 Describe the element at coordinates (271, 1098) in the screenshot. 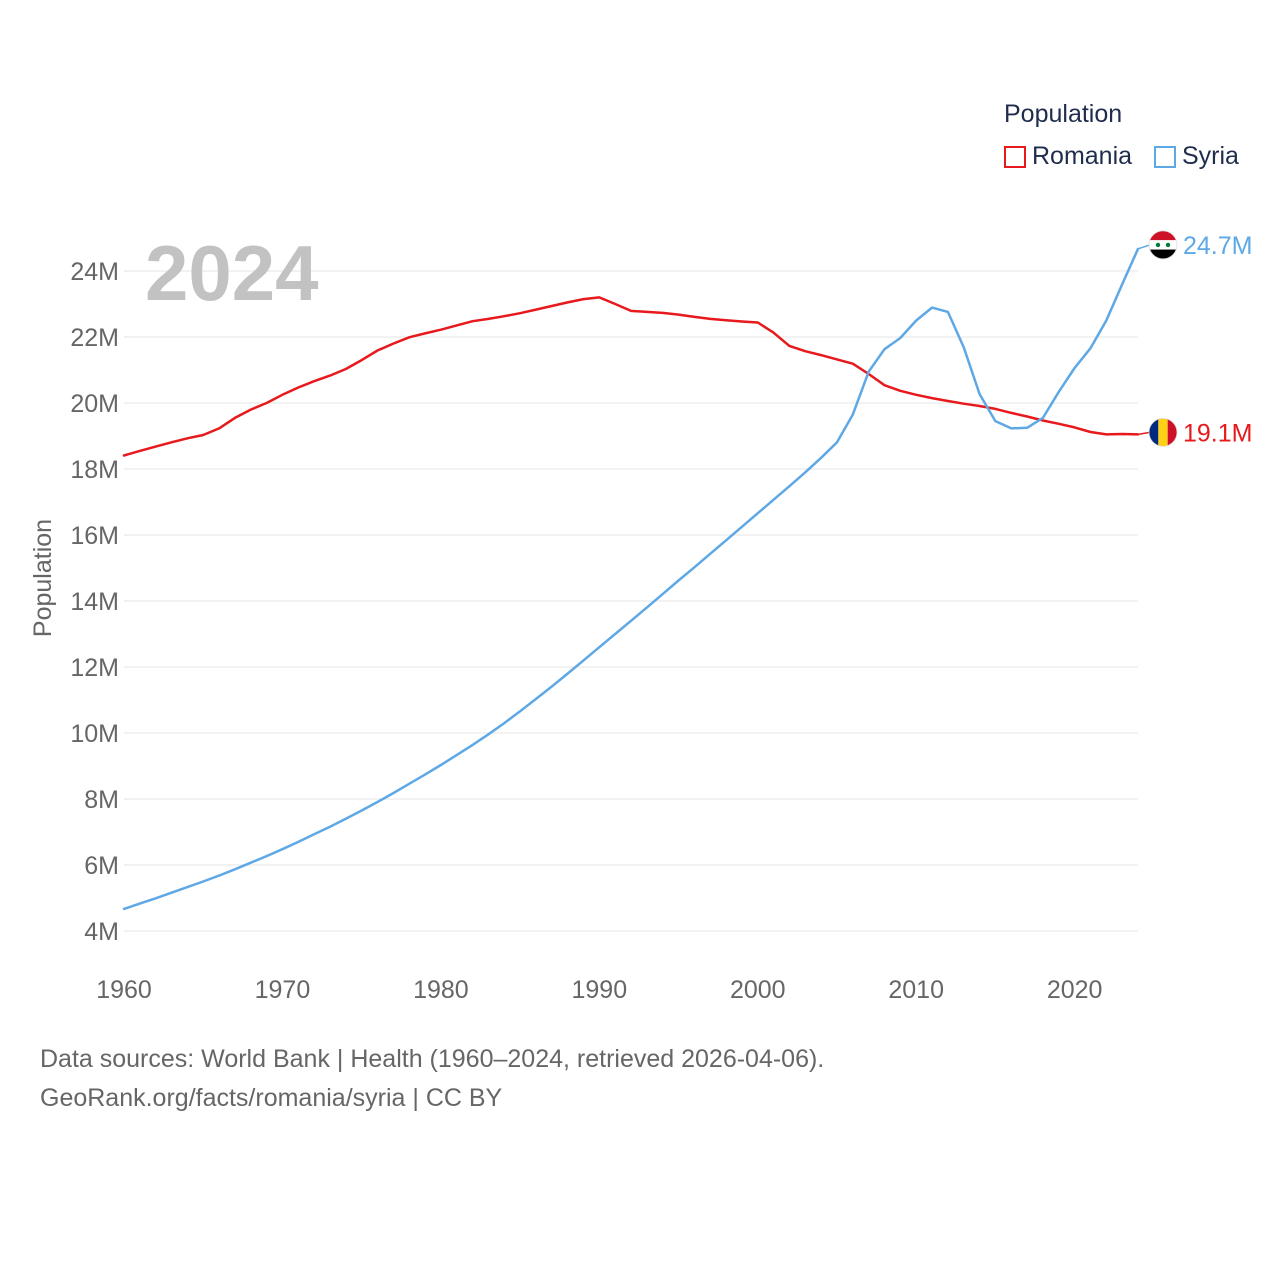

I see `footer-link: GeoRank.org/facts/romania/syria | CC BY` at that location.